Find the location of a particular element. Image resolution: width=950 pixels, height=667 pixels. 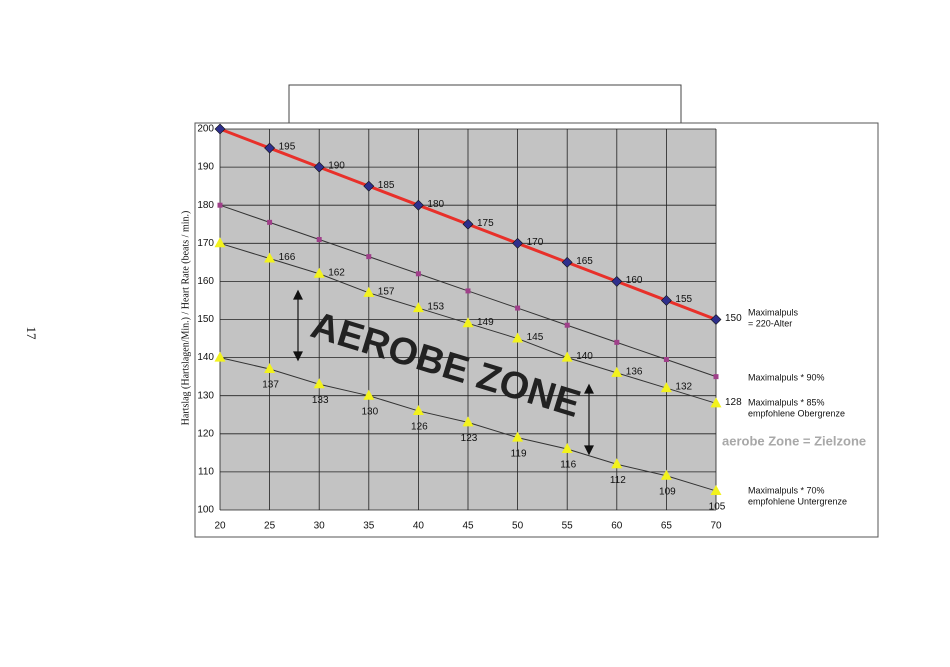

y-tick-label: 110 is located at coordinates (206, 472).